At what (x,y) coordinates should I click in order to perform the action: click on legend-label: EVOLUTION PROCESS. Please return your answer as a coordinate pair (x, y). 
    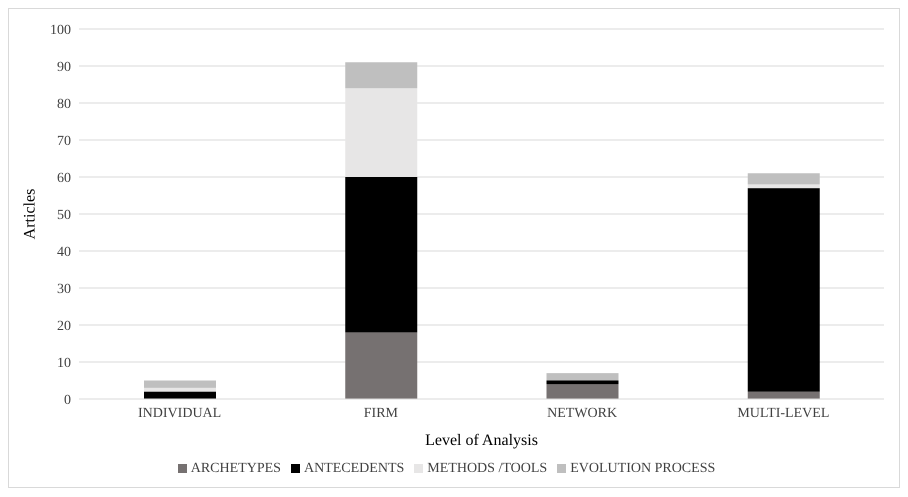
    Looking at the image, I should click on (643, 468).